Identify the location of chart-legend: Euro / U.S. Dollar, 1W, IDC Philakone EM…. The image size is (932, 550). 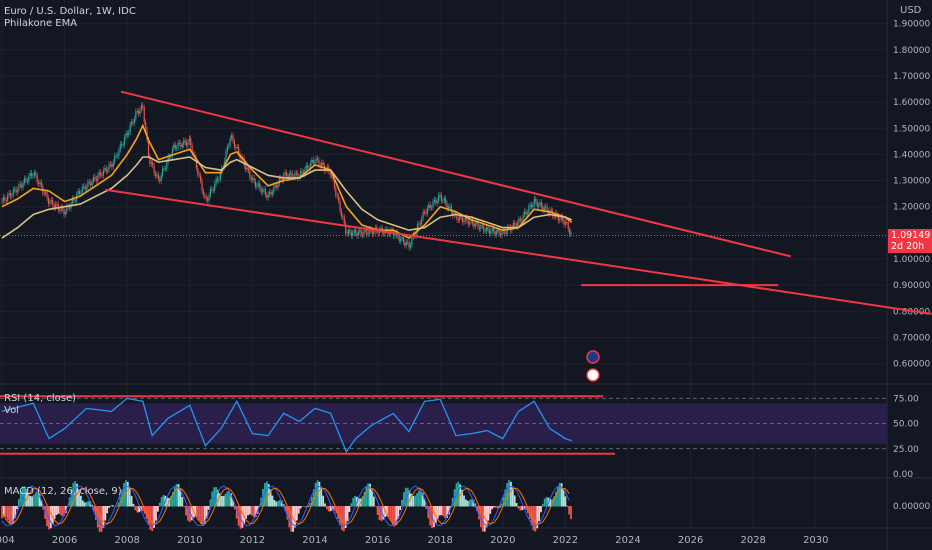
(70, 18).